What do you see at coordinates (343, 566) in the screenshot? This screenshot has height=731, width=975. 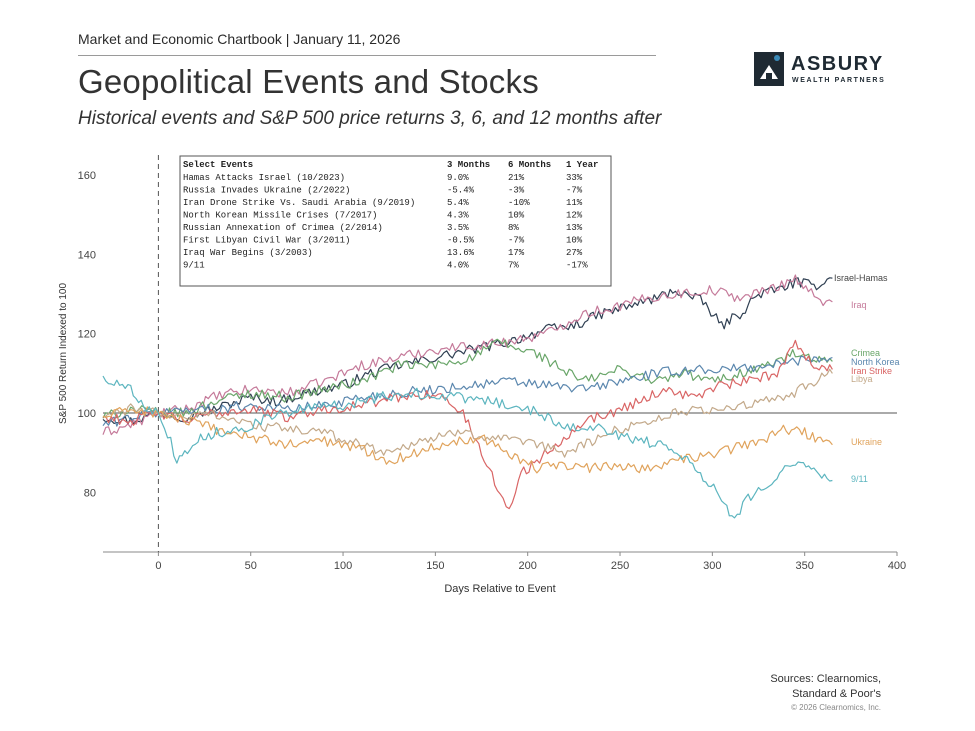 I see `x-tick-label: 100` at bounding box center [343, 566].